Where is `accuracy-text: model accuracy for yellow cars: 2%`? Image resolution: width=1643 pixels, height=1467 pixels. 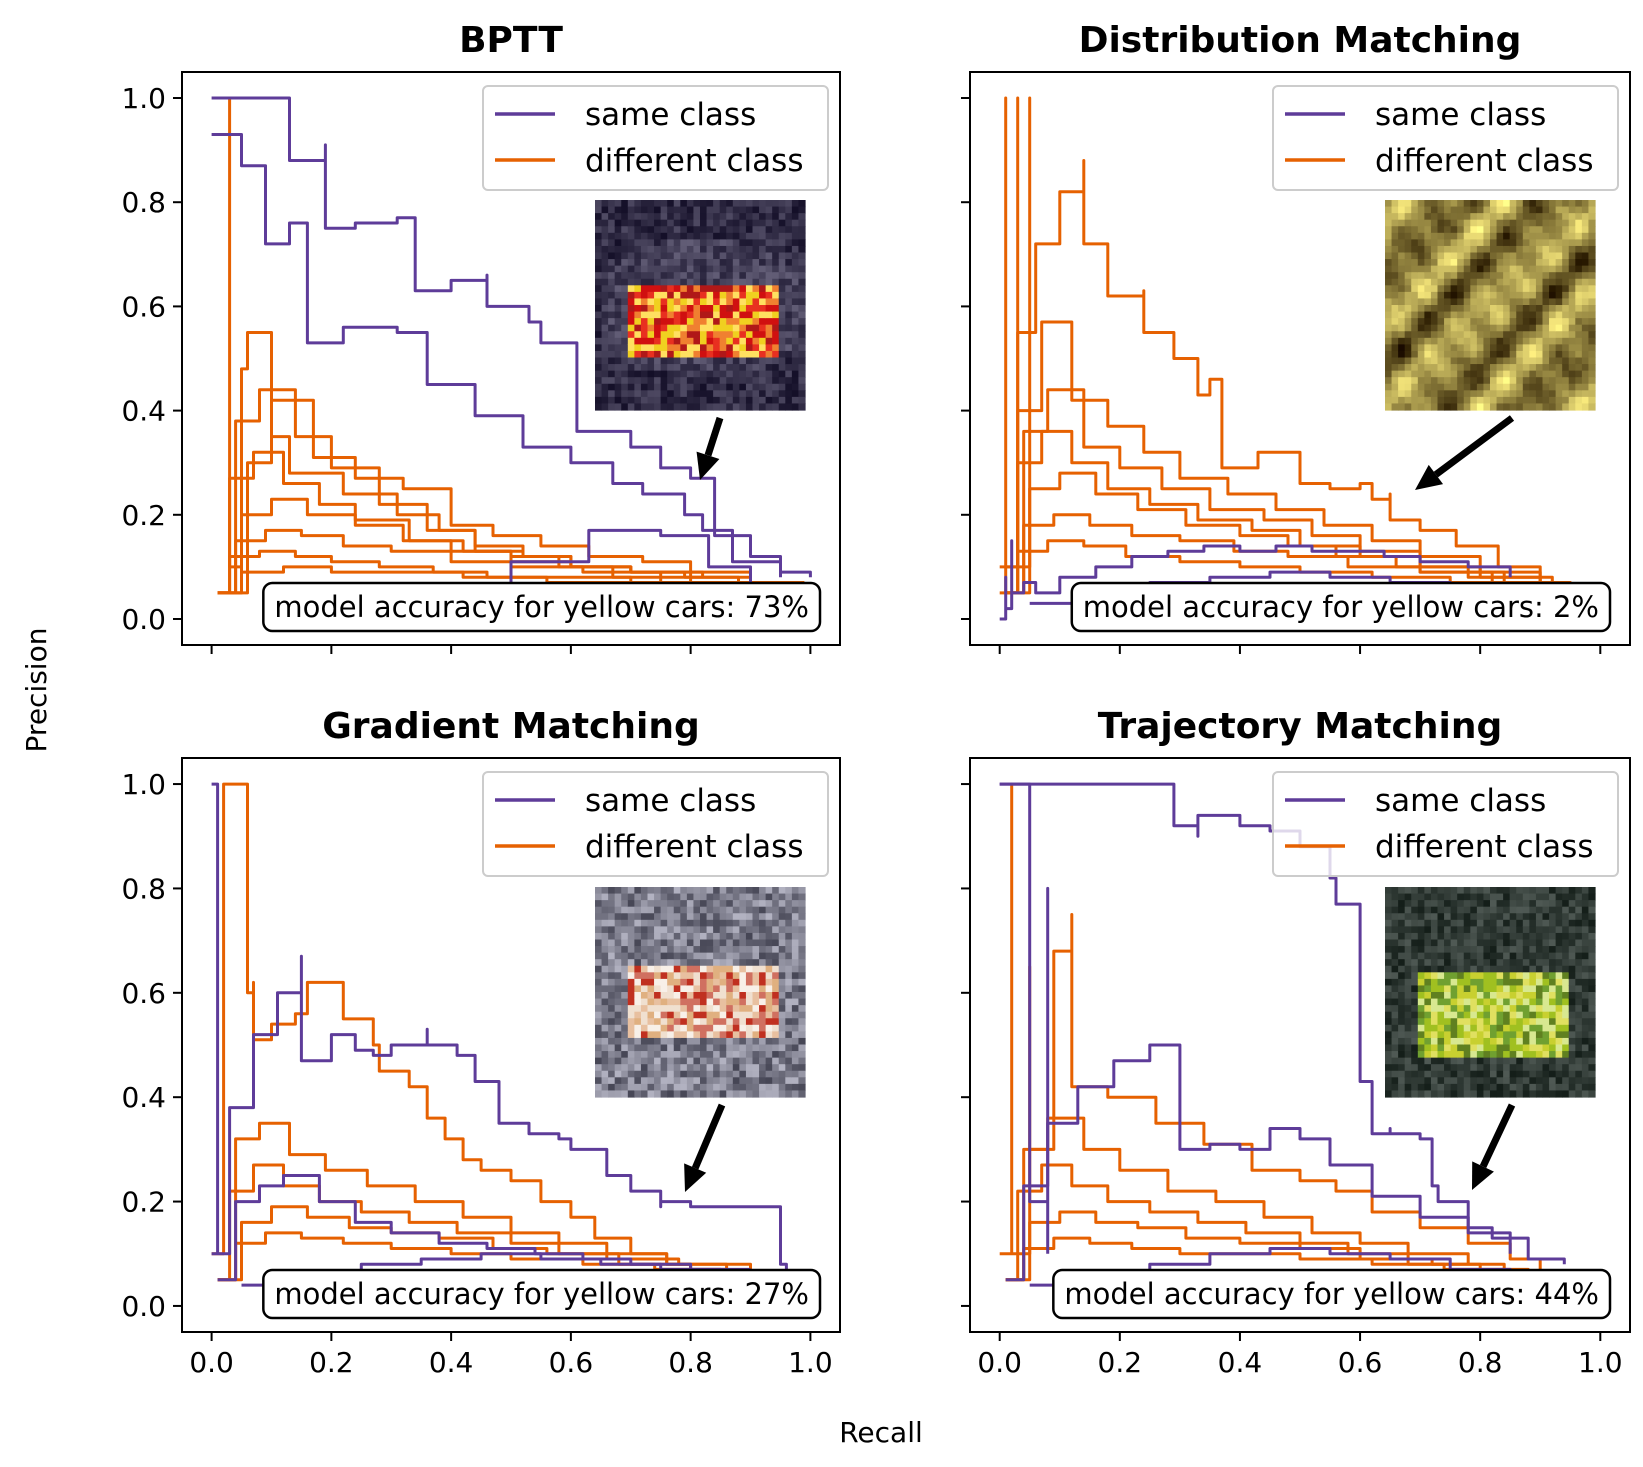 accuracy-text: model accuracy for yellow cars: 2% is located at coordinates (1341, 607).